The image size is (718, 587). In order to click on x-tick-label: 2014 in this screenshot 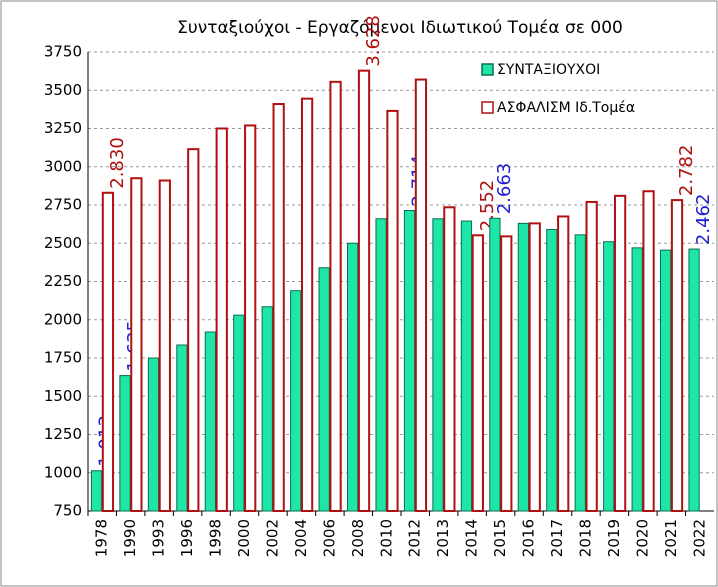, I will do `click(472, 538)`.